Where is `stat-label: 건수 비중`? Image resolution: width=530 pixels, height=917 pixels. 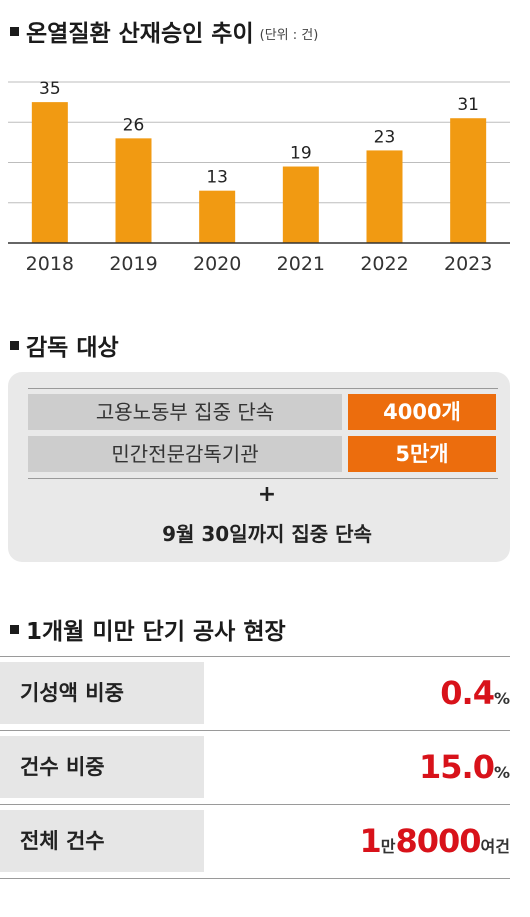
stat-label: 건수 비중 is located at coordinates (102, 767).